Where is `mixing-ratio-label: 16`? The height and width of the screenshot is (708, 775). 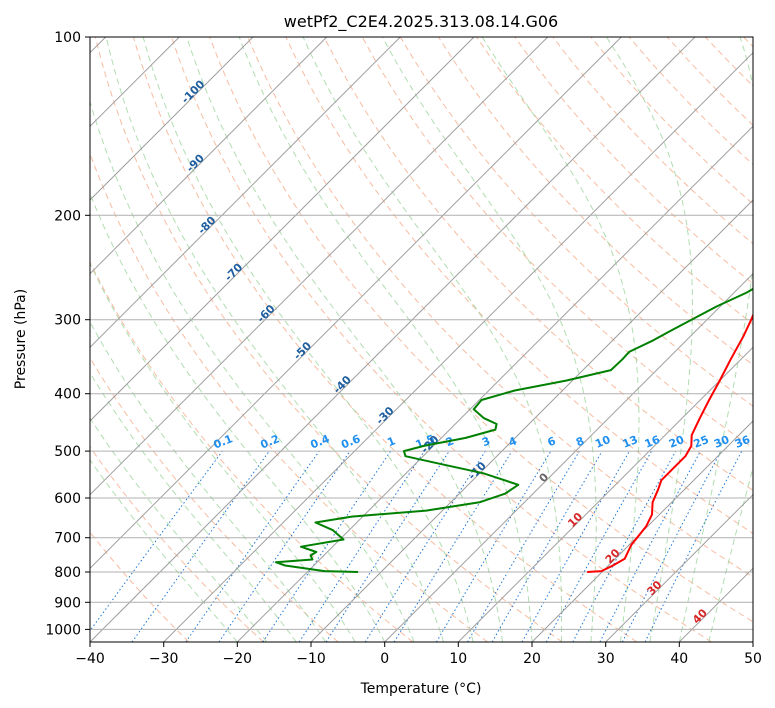
mixing-ratio-label: 16 is located at coordinates (652, 442).